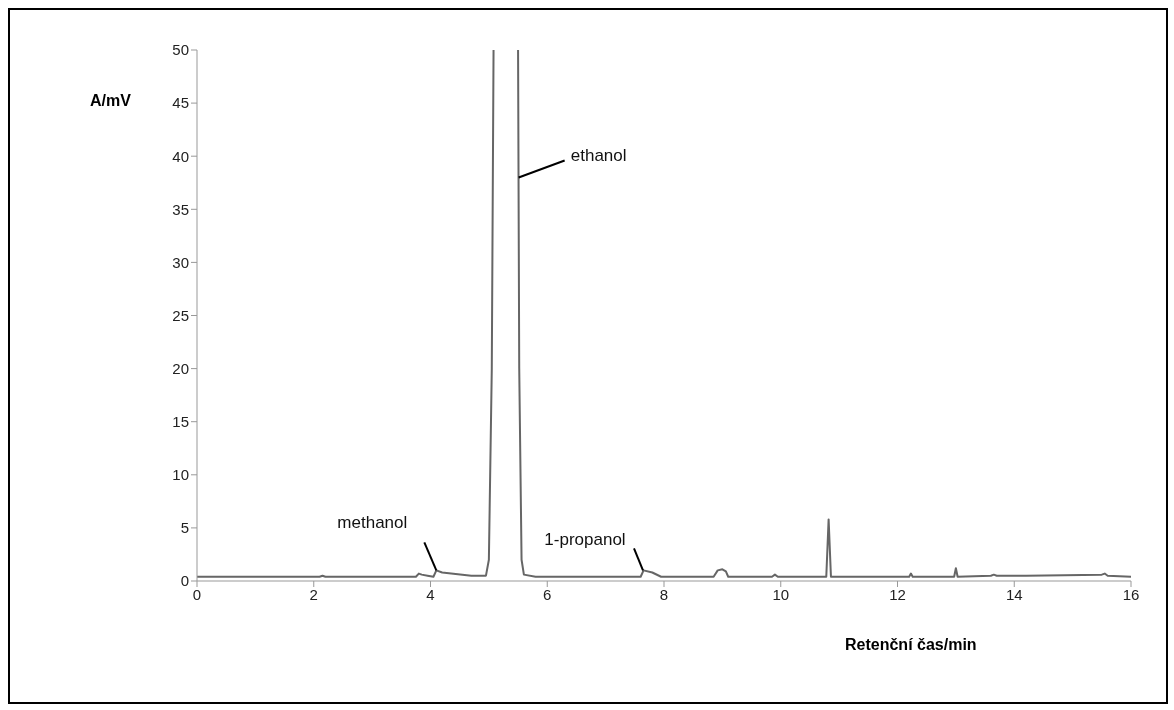 Image resolution: width=1174 pixels, height=710 pixels. What do you see at coordinates (180, 422) in the screenshot?
I see `y-tick-label: 15` at bounding box center [180, 422].